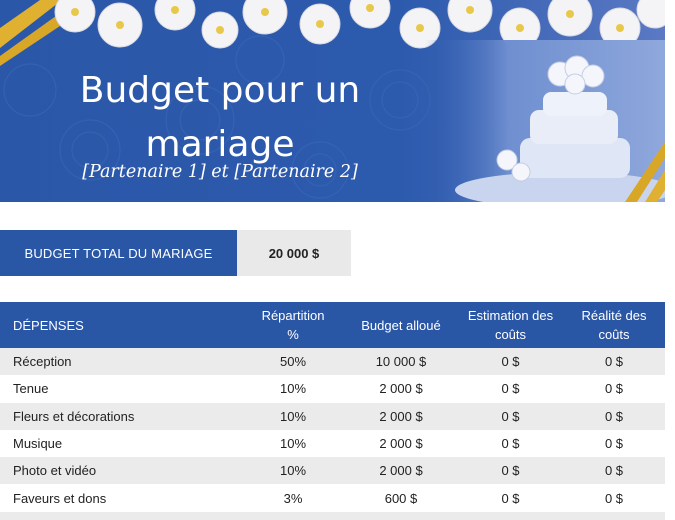 This screenshot has width=675, height=520. What do you see at coordinates (510, 325) in the screenshot?
I see `header-estimate: Estimation des coûts` at bounding box center [510, 325].